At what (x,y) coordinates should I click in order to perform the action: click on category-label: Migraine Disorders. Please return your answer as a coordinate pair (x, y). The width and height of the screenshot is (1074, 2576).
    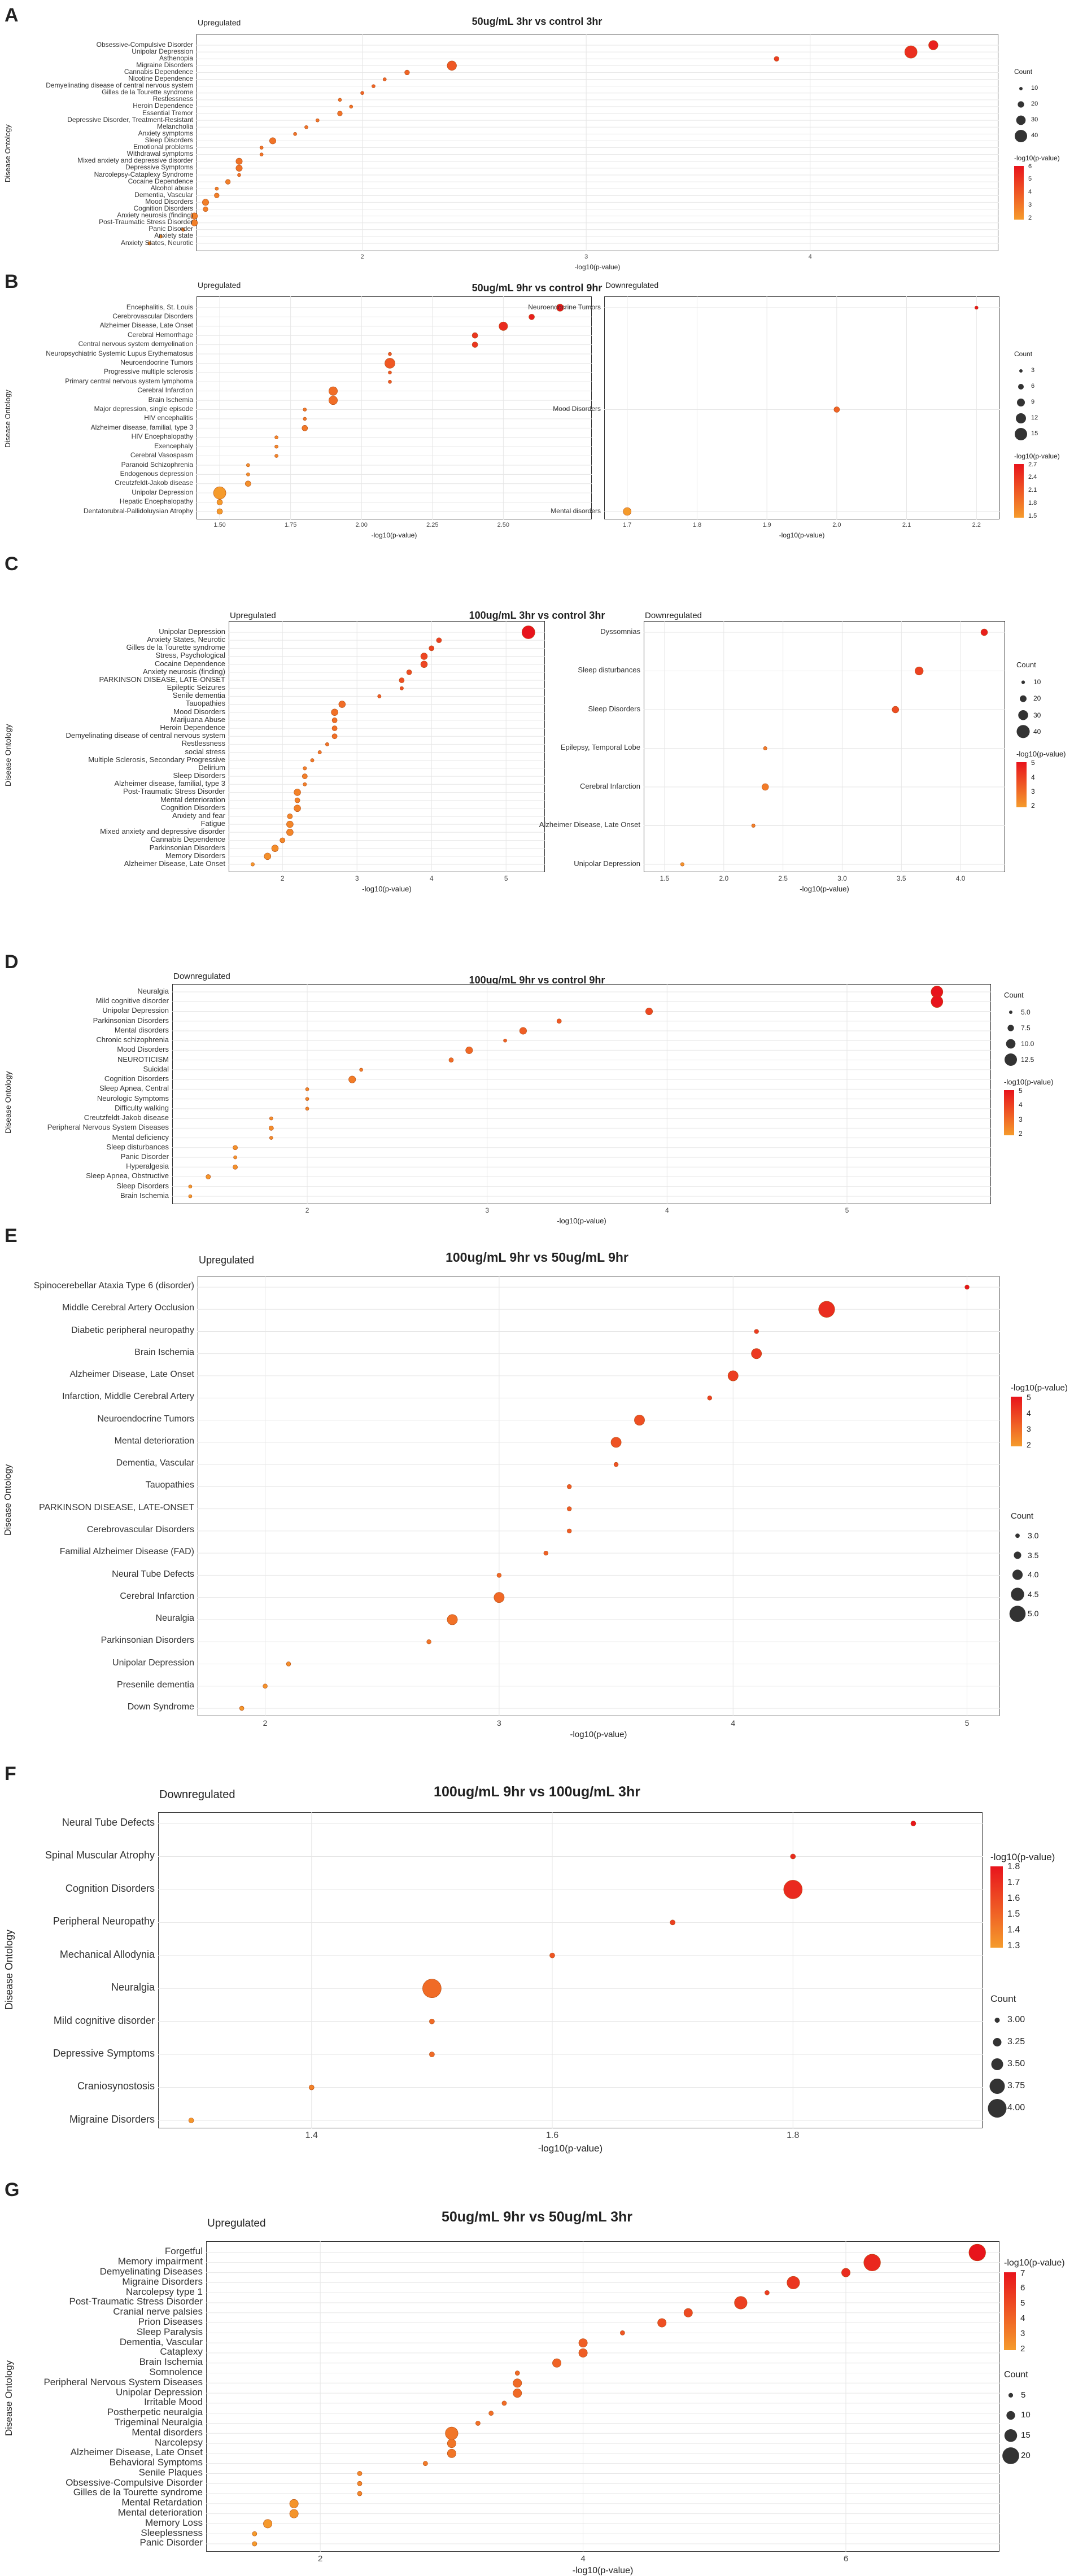
    Looking at the image, I should click on (164, 64).